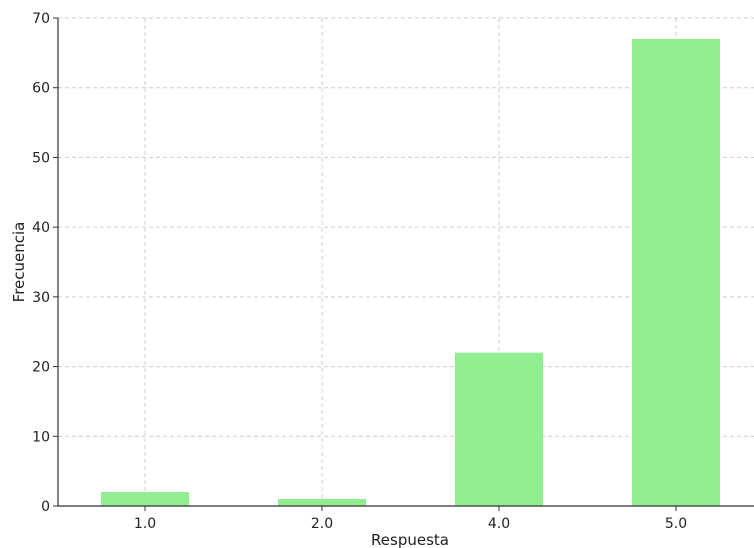 The image size is (754, 548). What do you see at coordinates (41, 437) in the screenshot?
I see `y-tick-label: 10` at bounding box center [41, 437].